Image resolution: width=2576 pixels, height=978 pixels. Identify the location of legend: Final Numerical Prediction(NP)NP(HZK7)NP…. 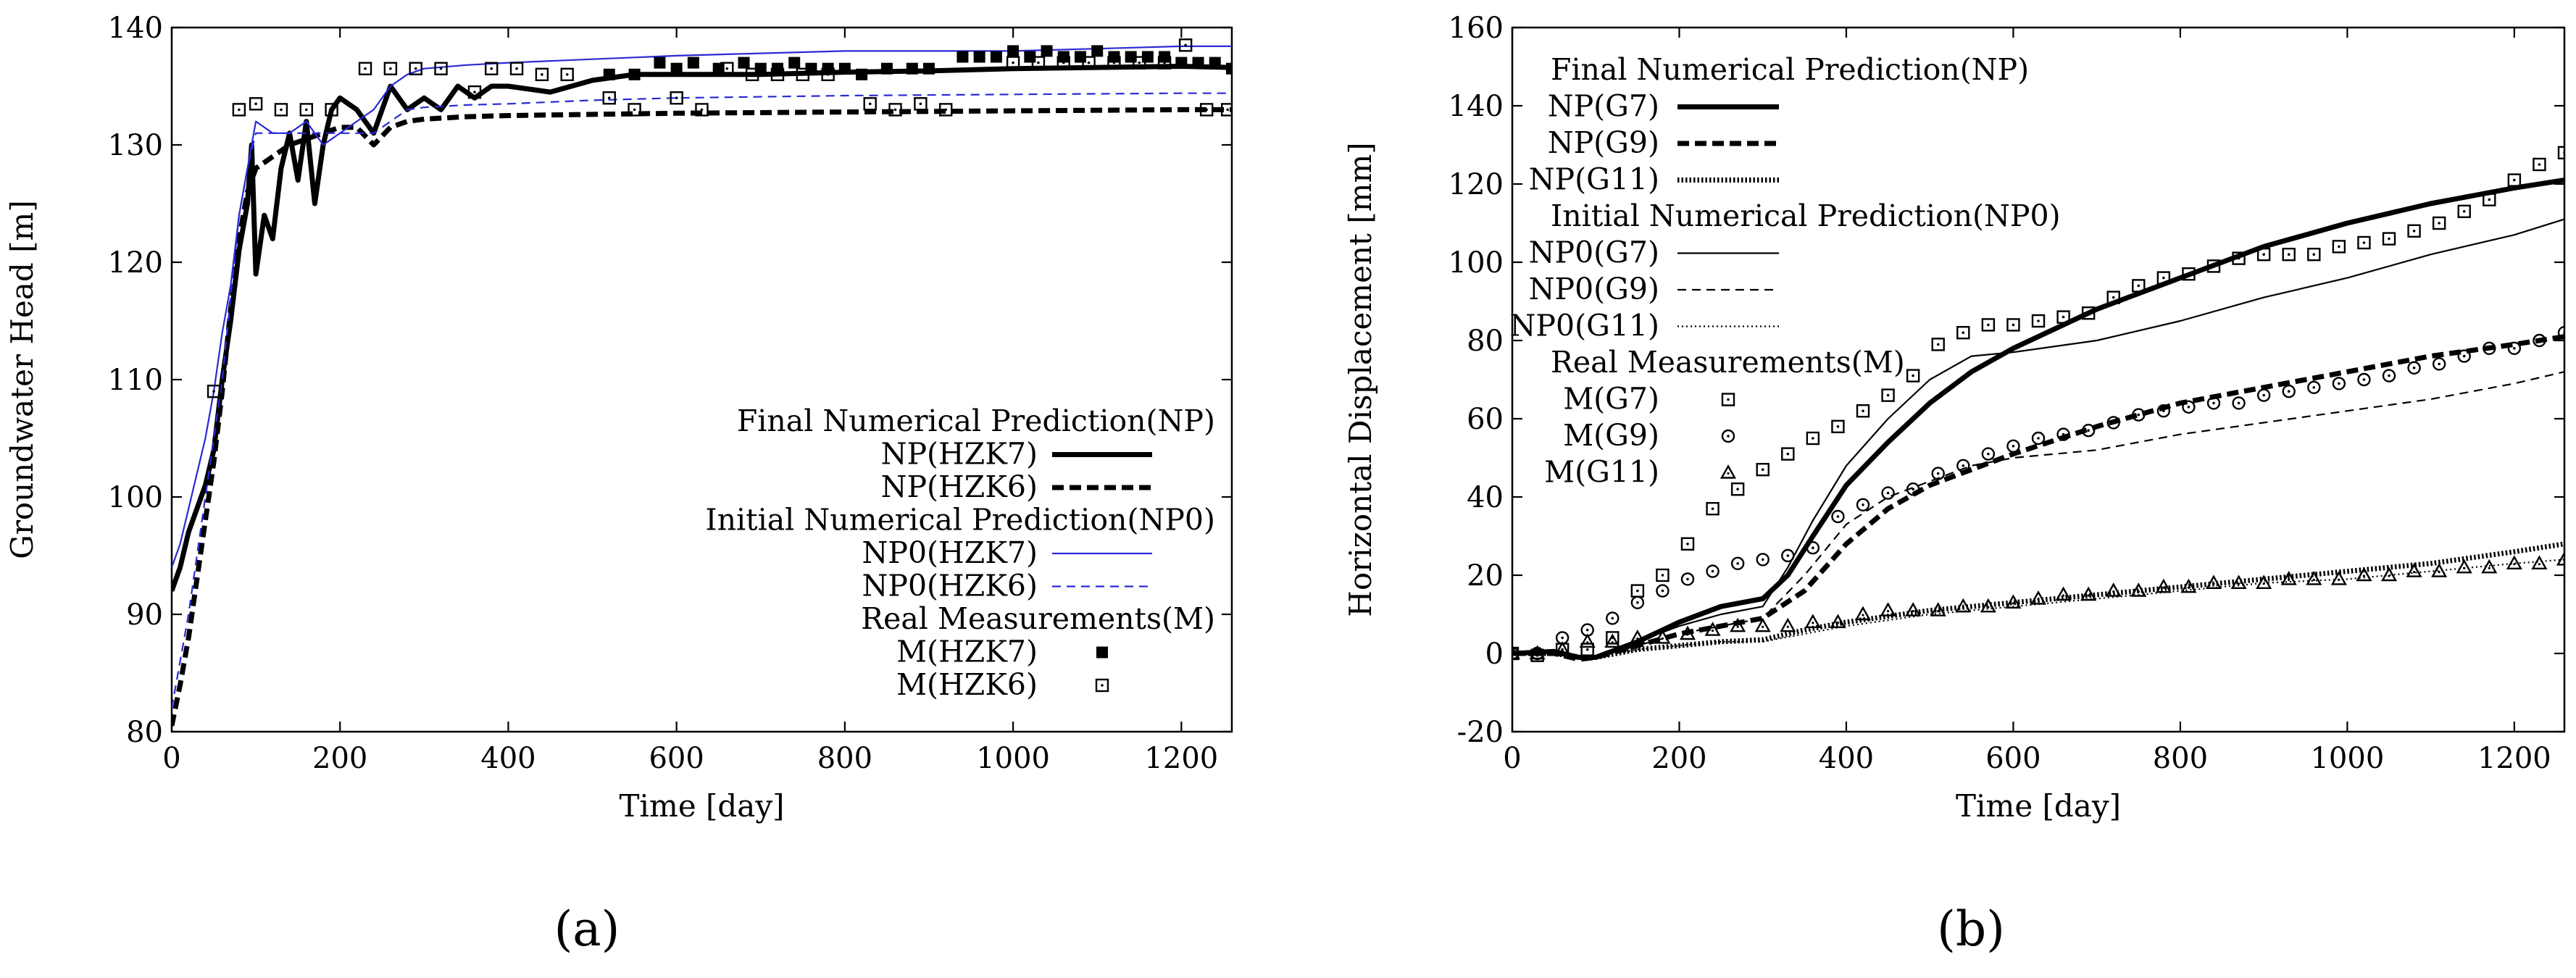
(960, 553).